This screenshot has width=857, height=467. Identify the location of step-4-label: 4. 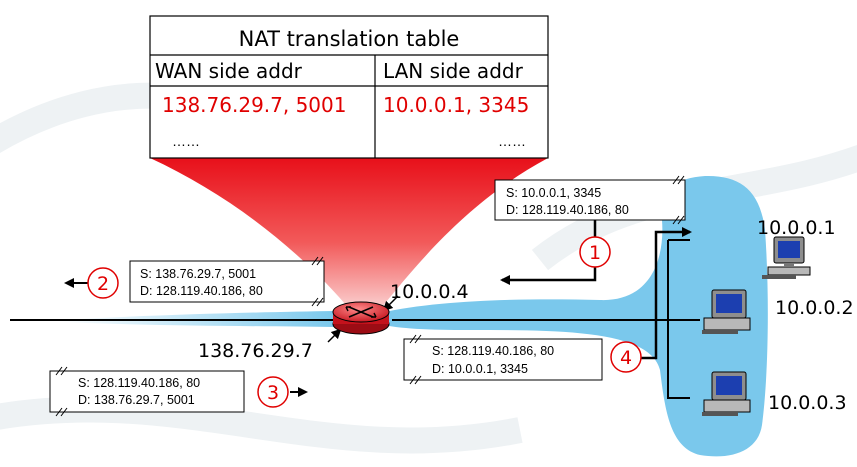
(626, 358).